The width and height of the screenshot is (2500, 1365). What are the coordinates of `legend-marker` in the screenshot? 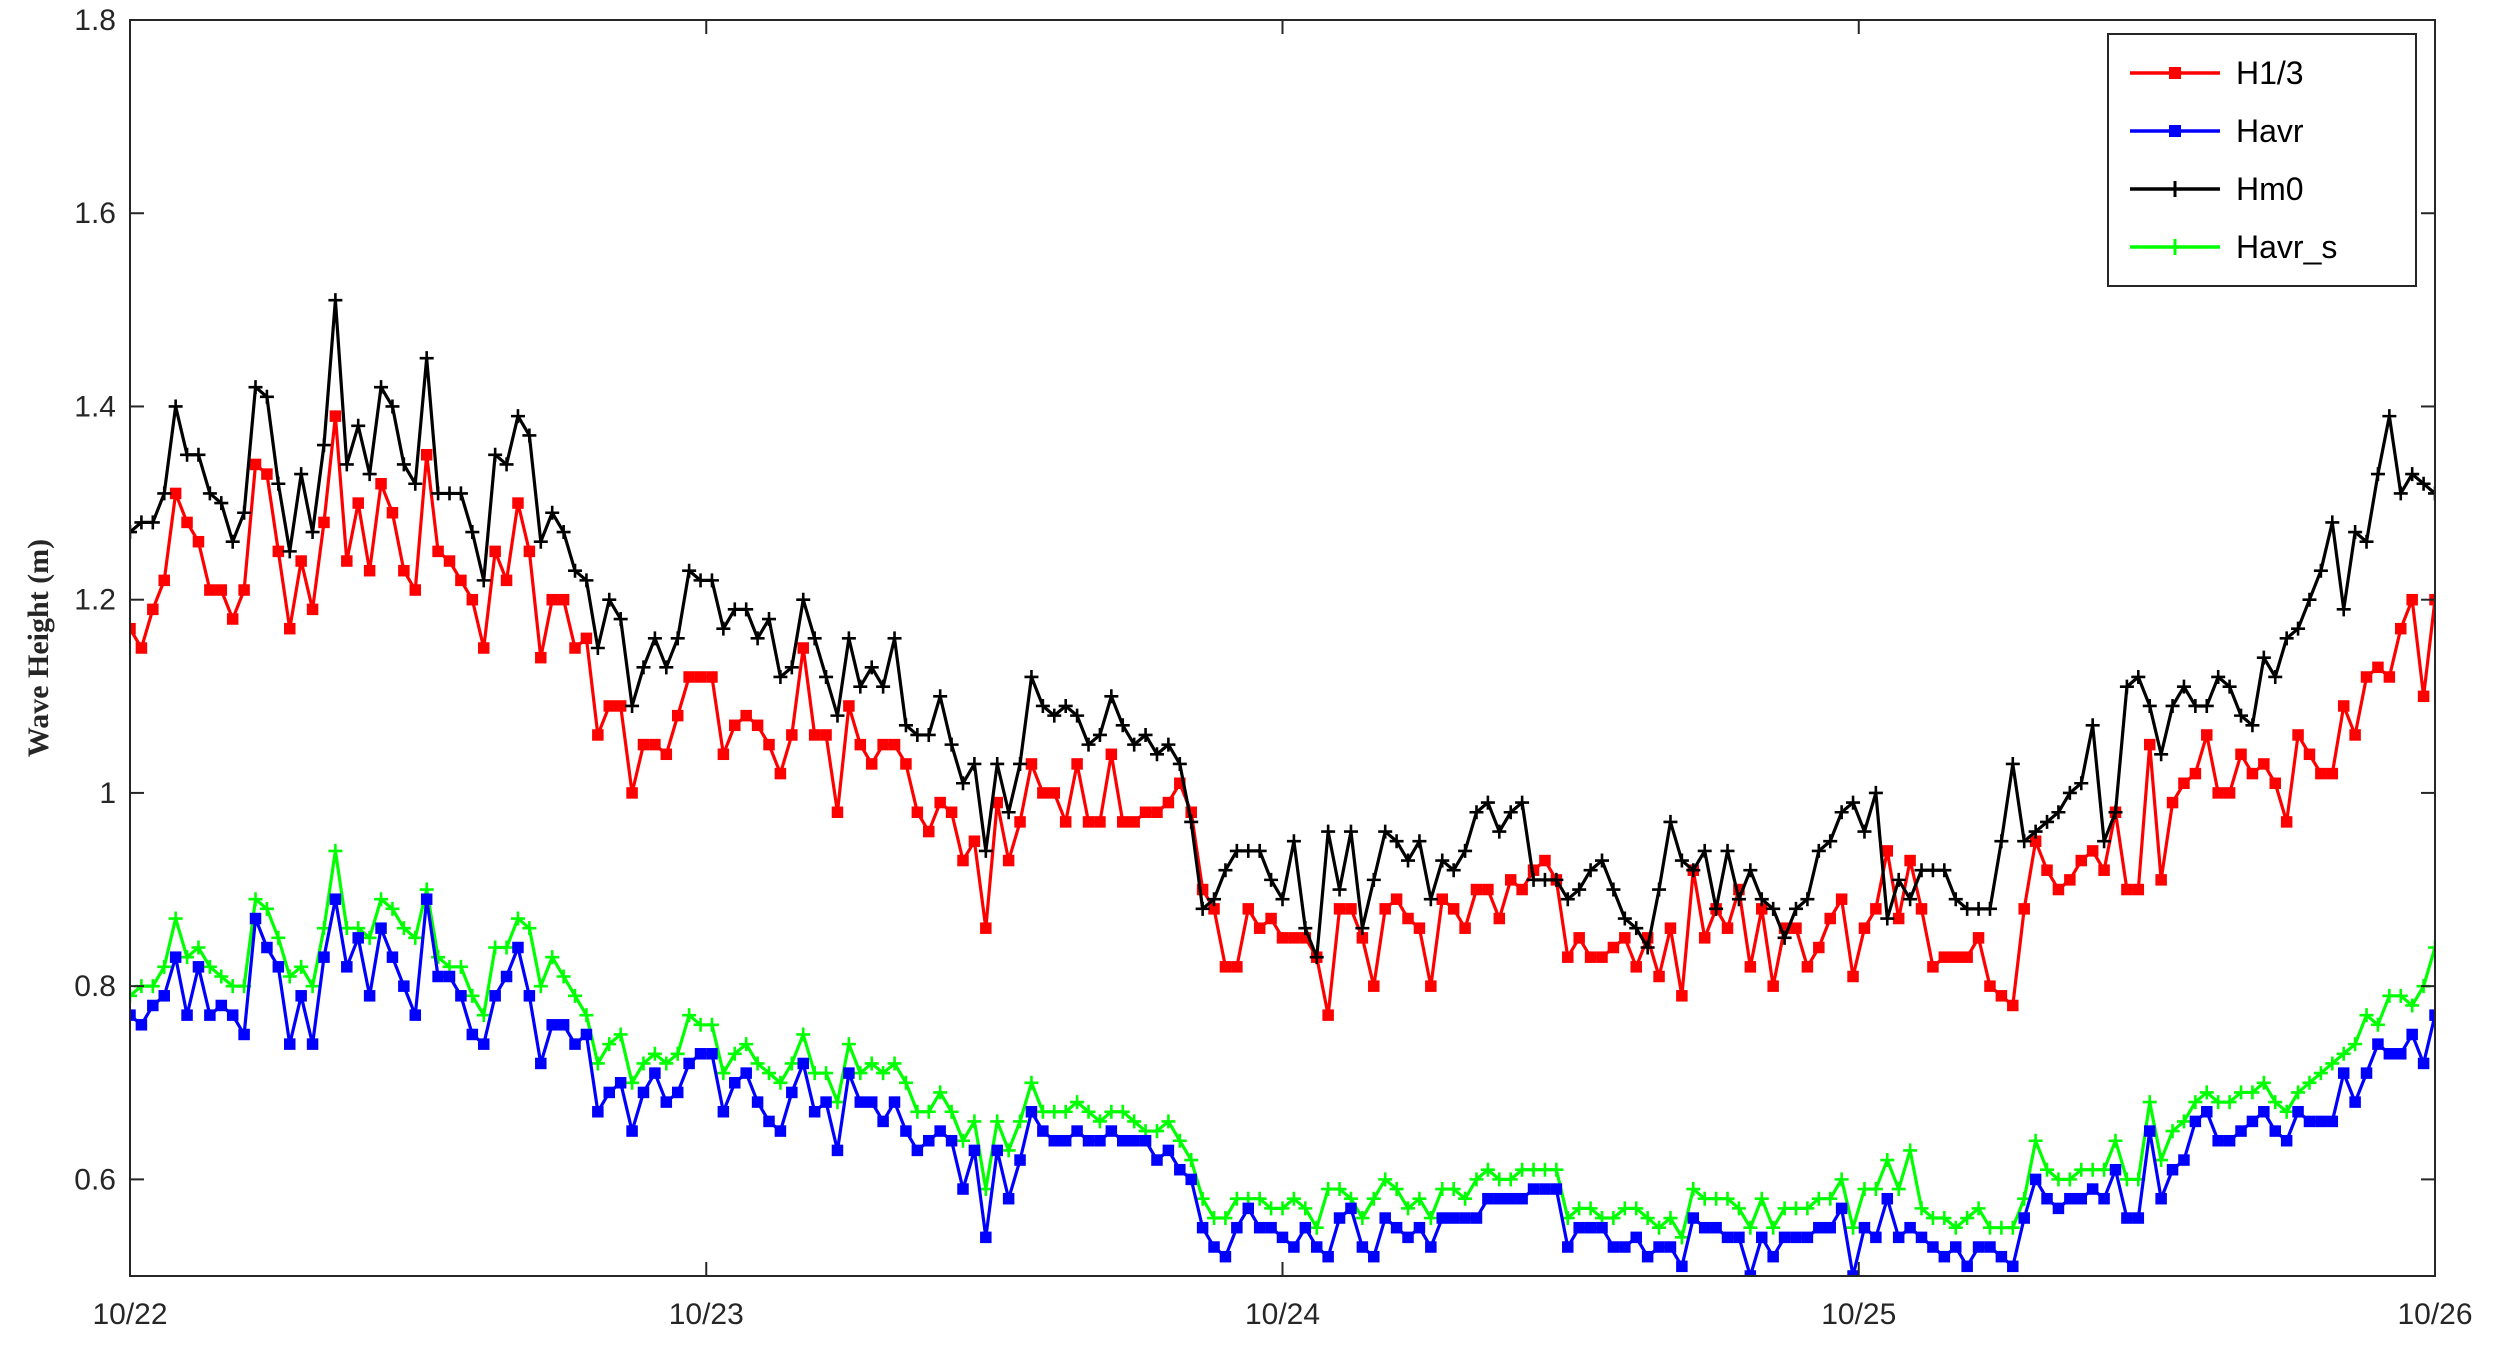 It's located at (2175, 131).